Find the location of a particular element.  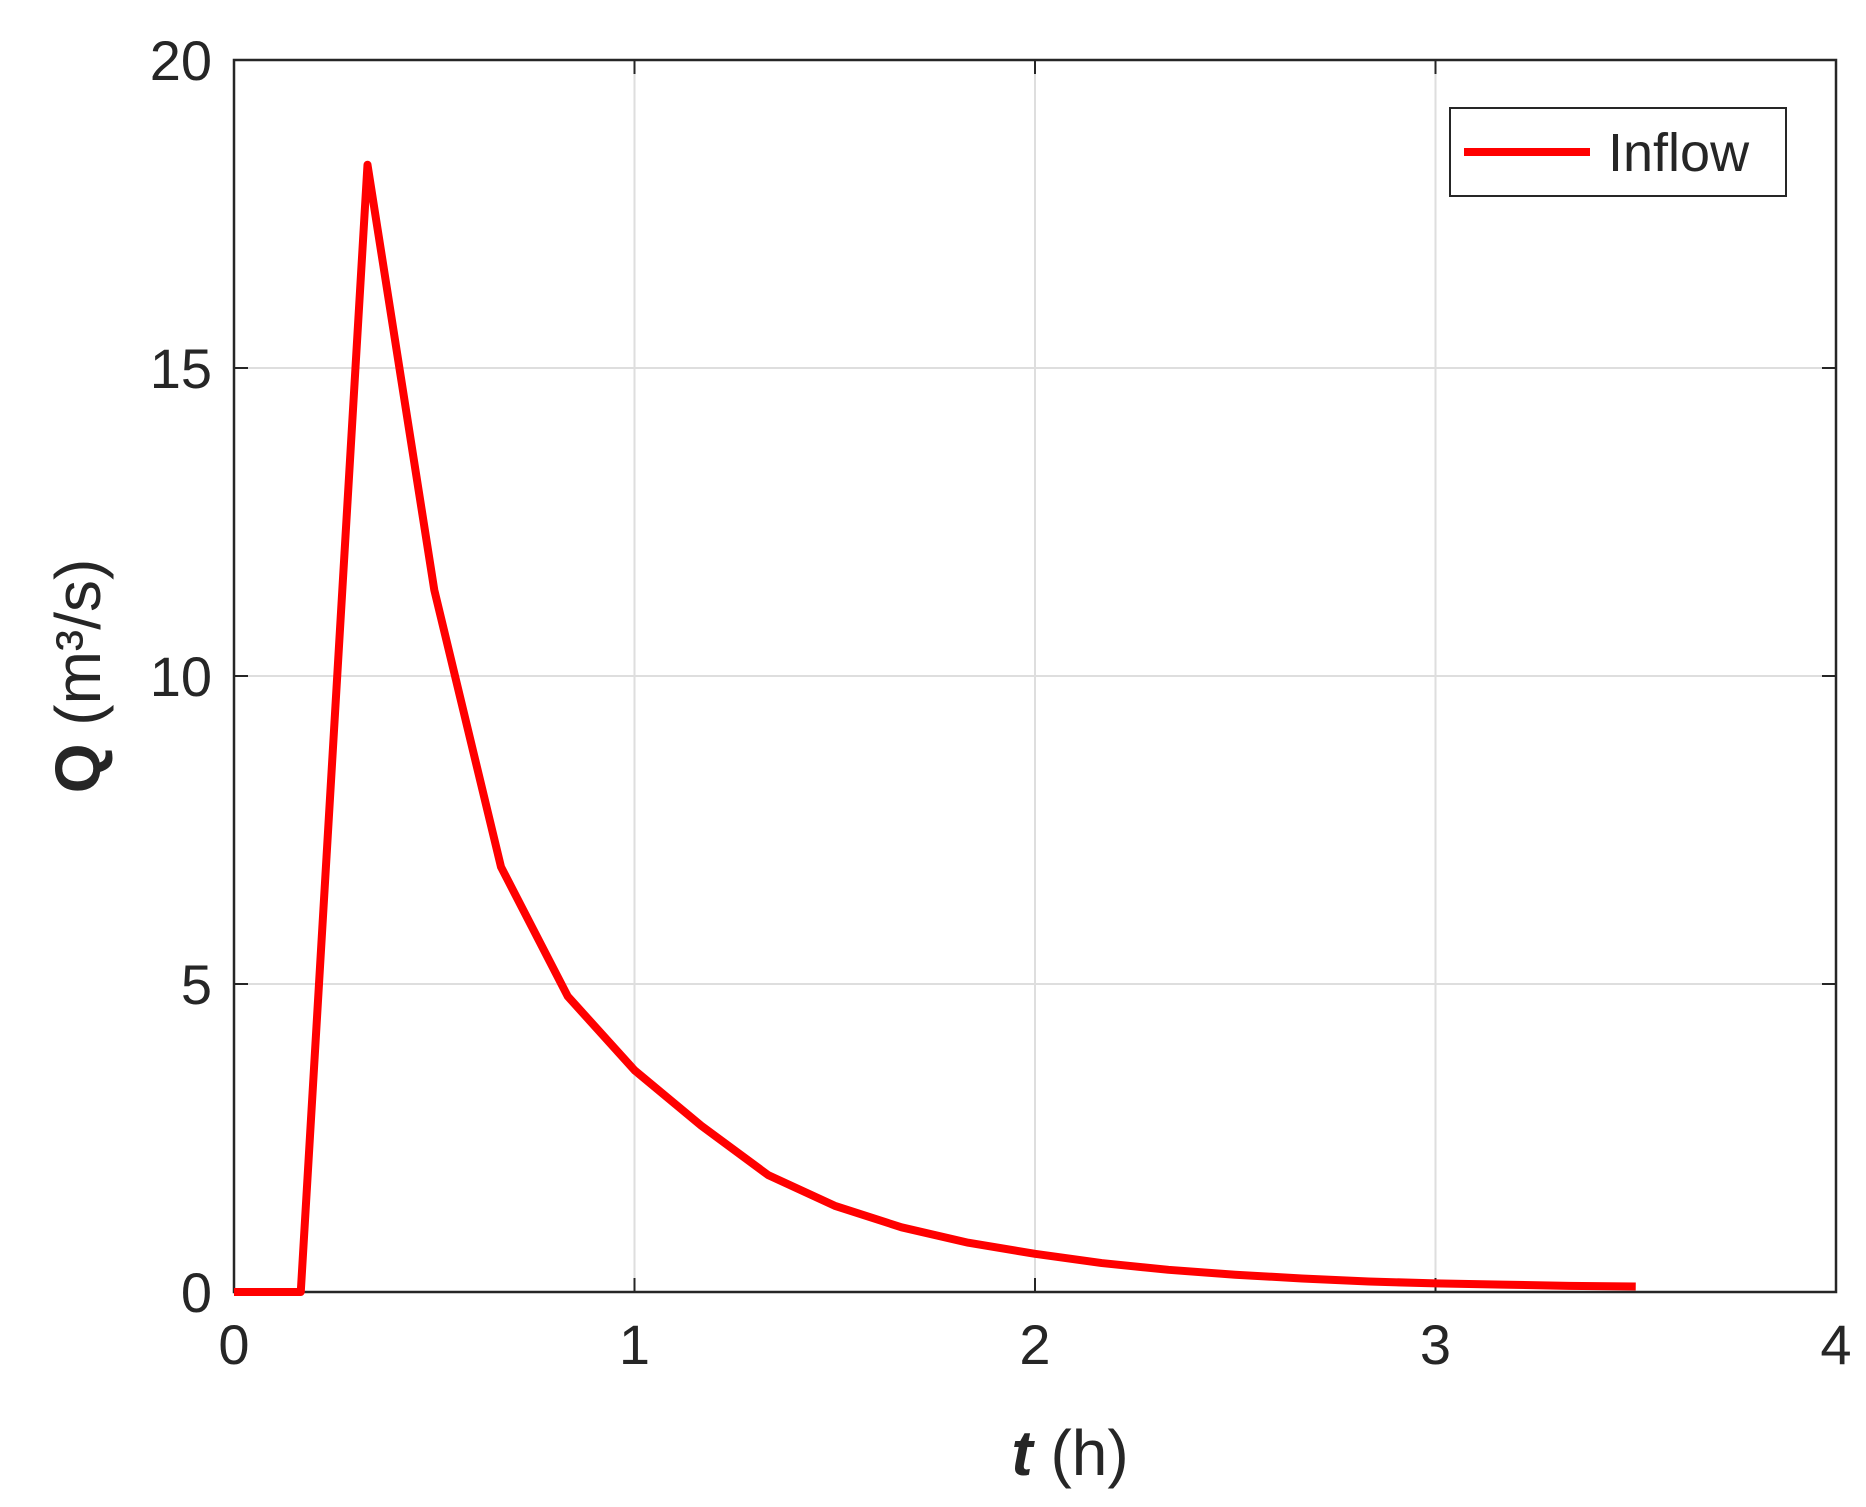

y-axis-label: Q (m³/s) is located at coordinates (78, 676).